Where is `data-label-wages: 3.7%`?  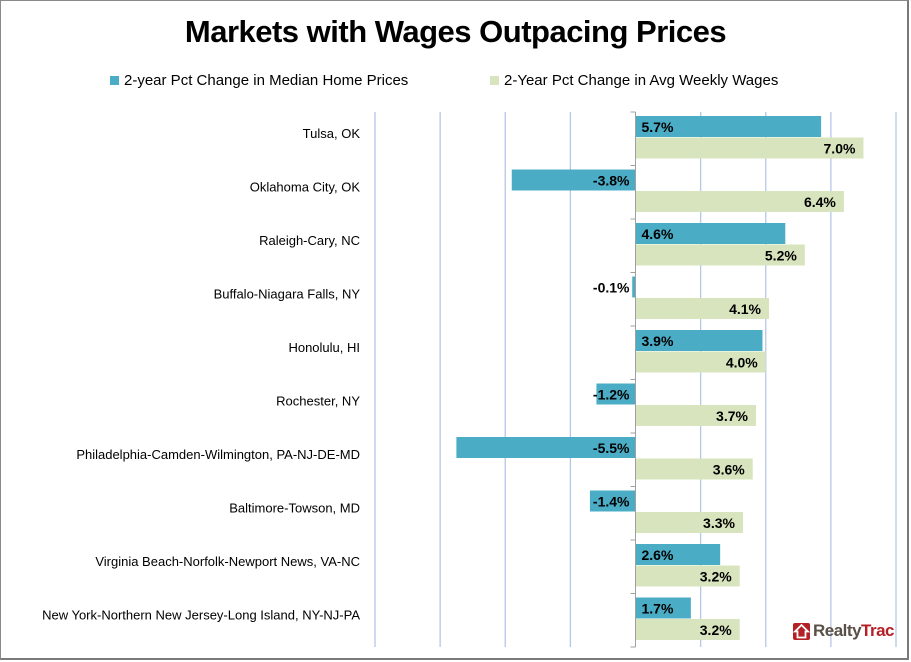 data-label-wages: 3.7% is located at coordinates (732, 416).